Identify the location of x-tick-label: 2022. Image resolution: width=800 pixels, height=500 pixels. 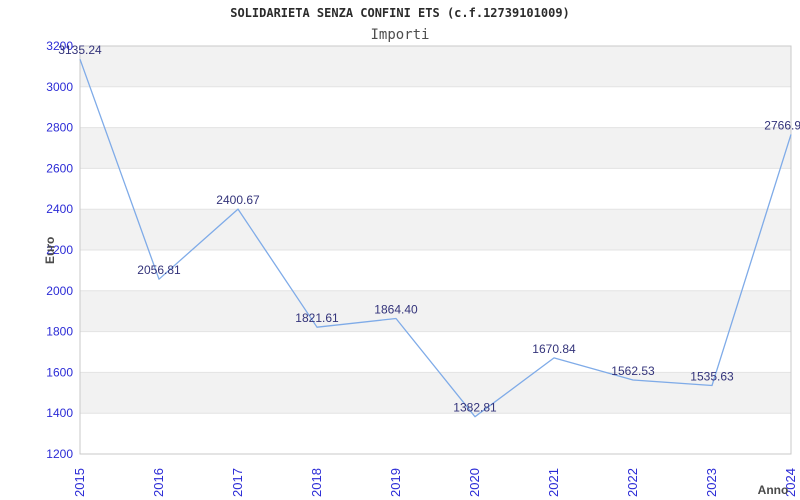
(632, 482).